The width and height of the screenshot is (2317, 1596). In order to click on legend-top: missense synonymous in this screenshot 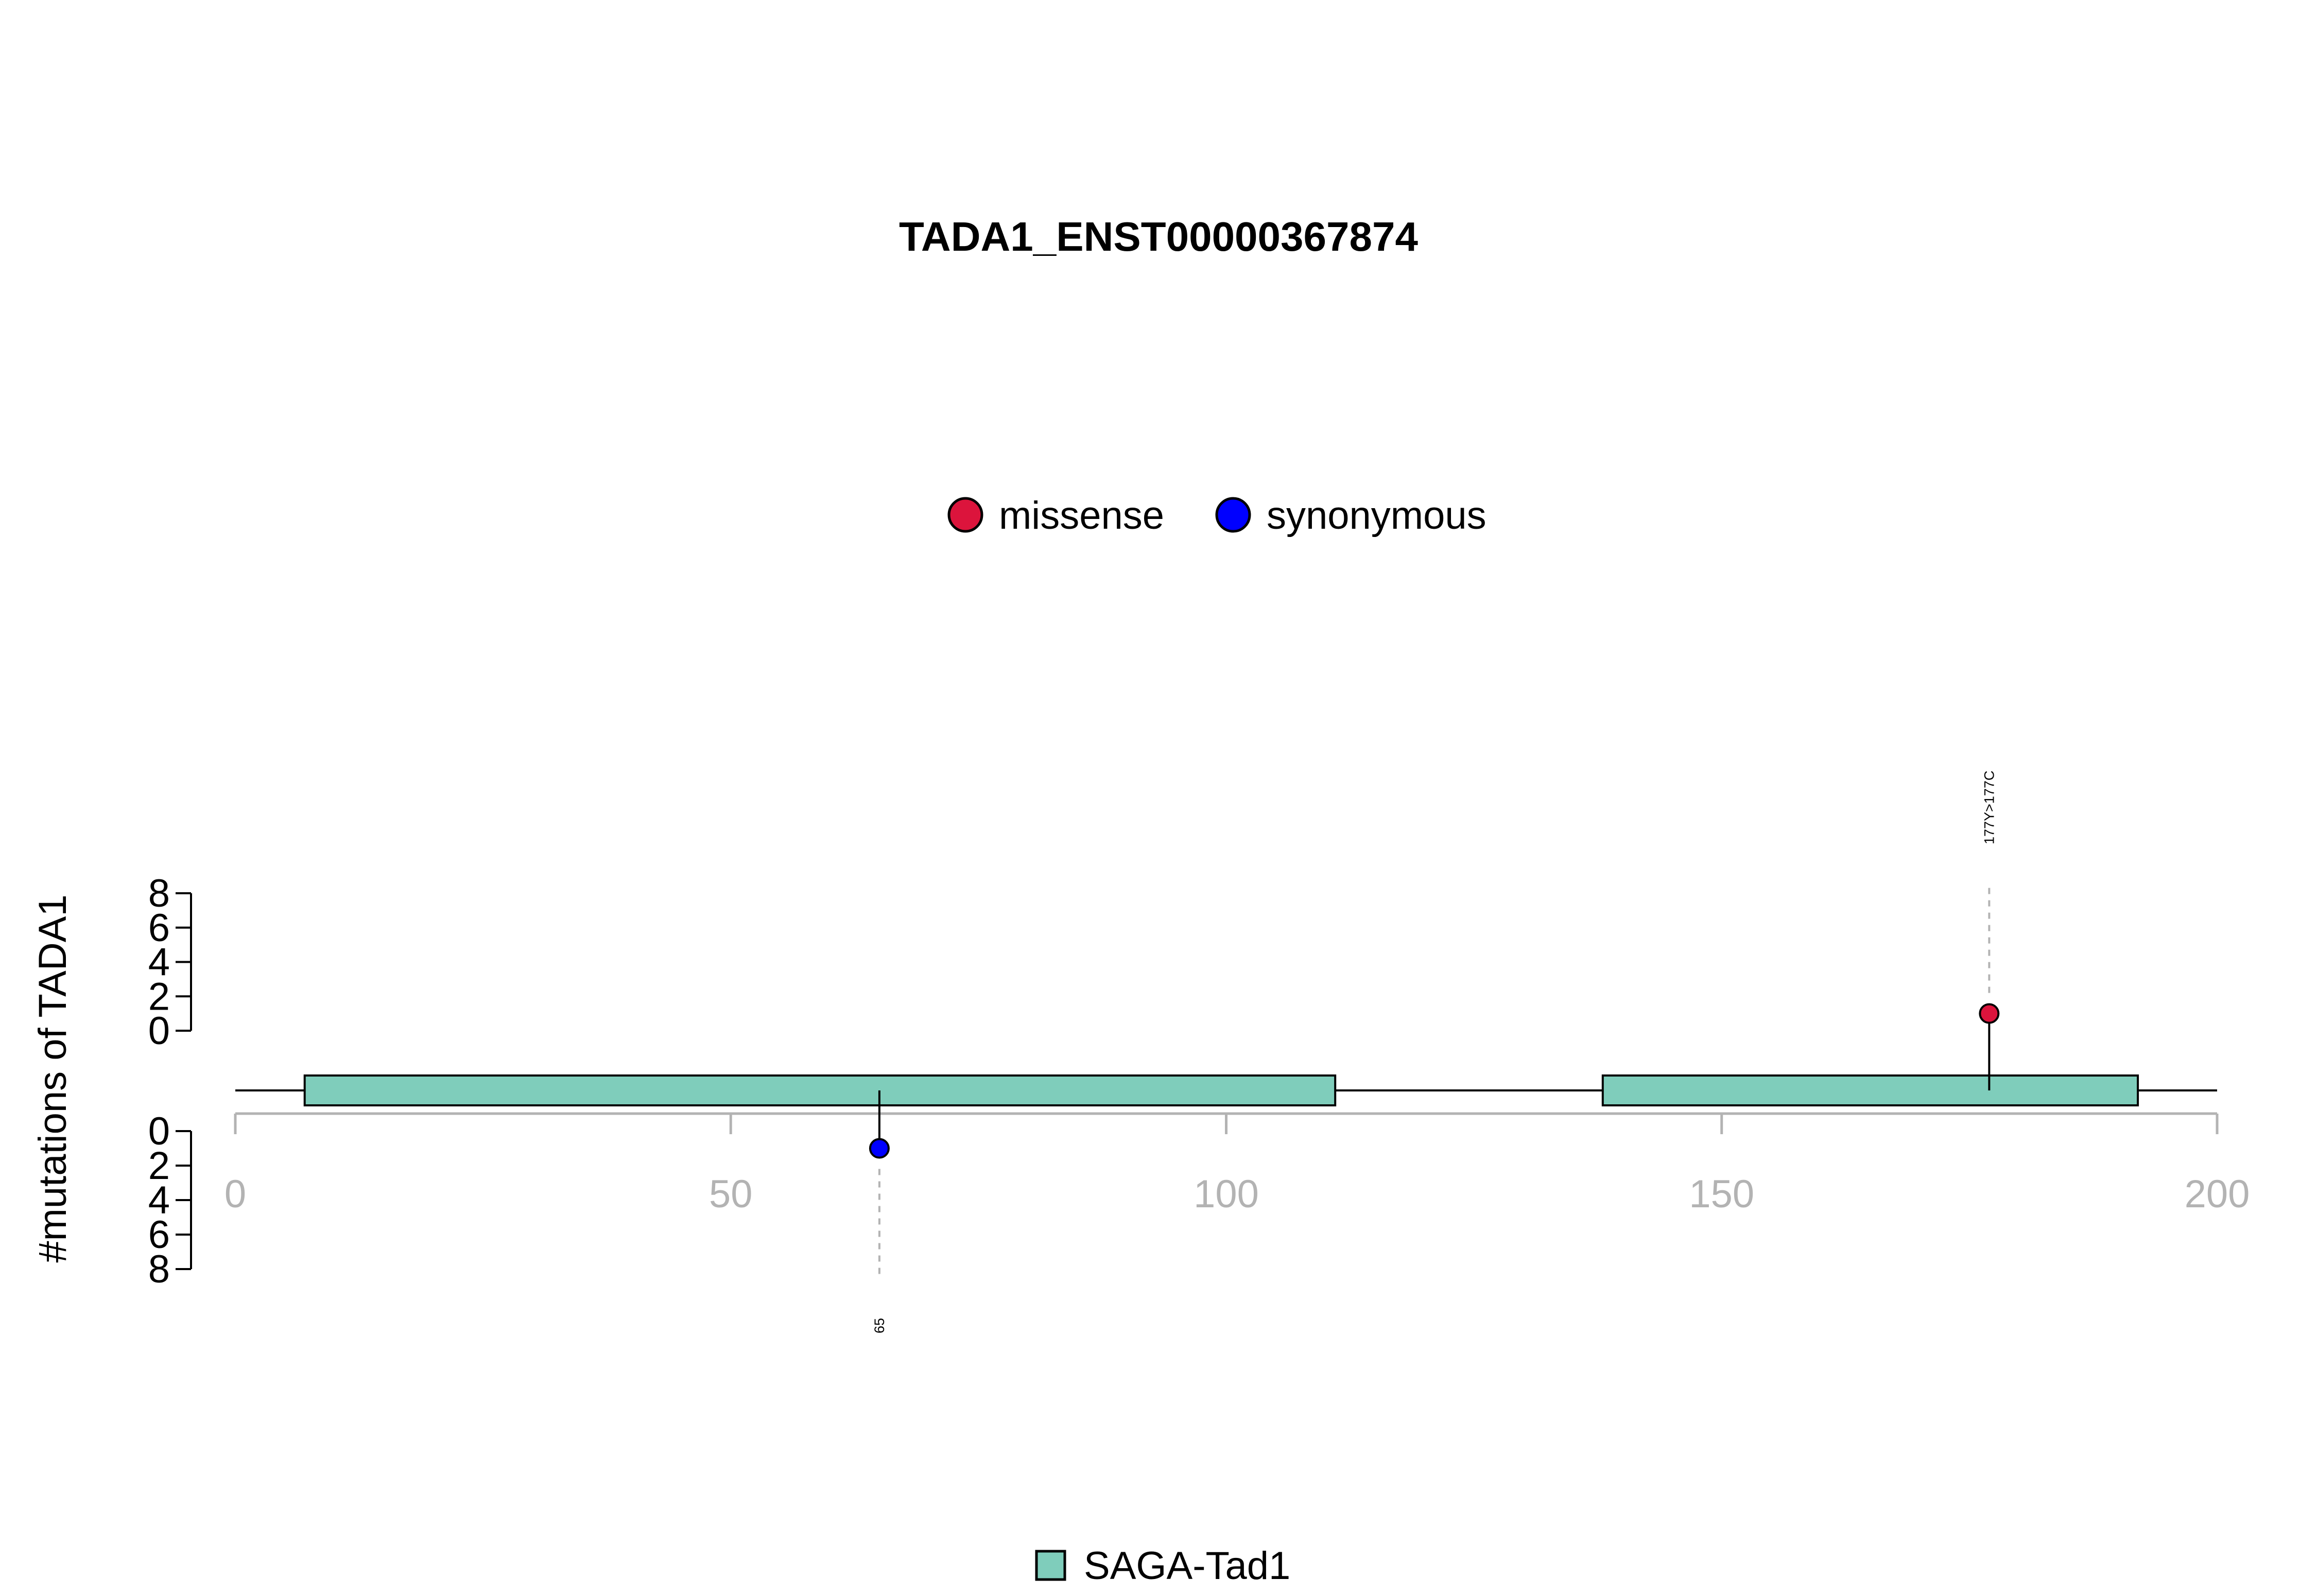, I will do `click(1216, 515)`.